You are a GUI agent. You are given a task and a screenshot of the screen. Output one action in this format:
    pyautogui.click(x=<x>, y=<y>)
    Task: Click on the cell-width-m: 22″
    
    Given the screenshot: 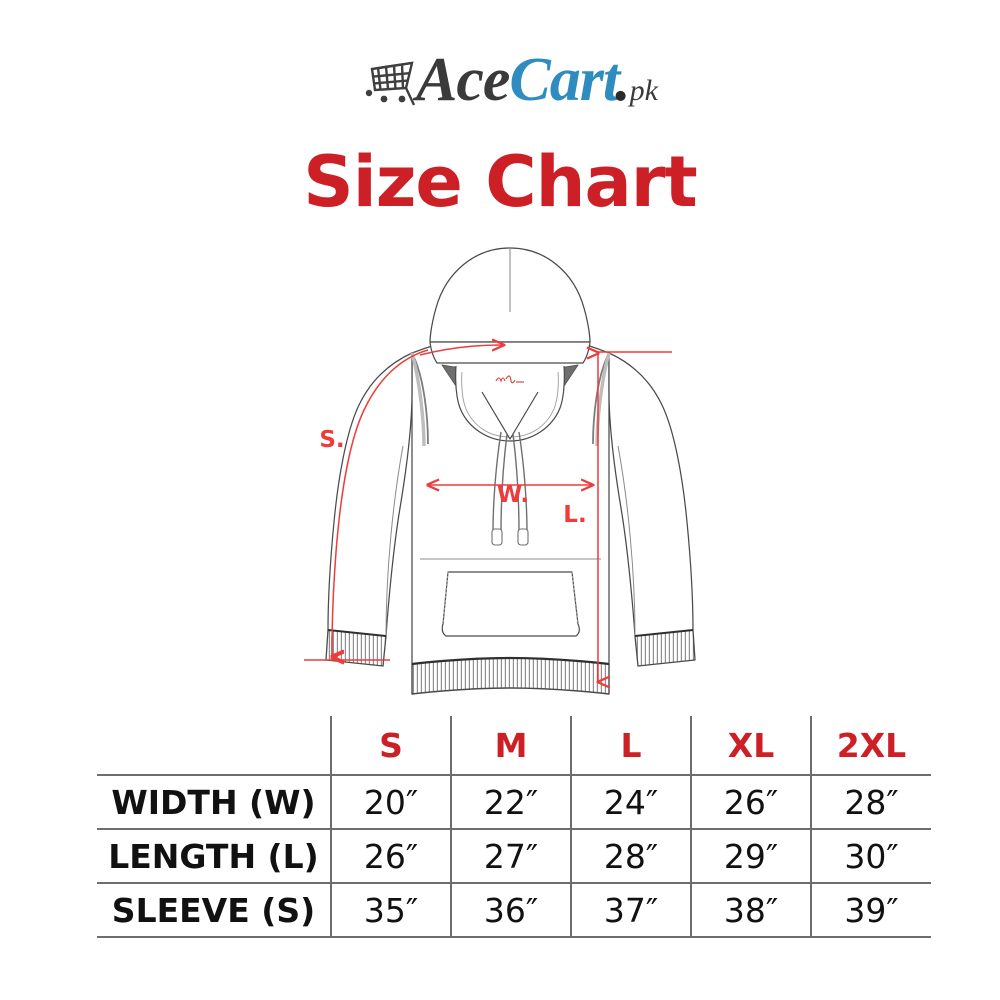 What is the action you would take?
    pyautogui.click(x=510, y=801)
    